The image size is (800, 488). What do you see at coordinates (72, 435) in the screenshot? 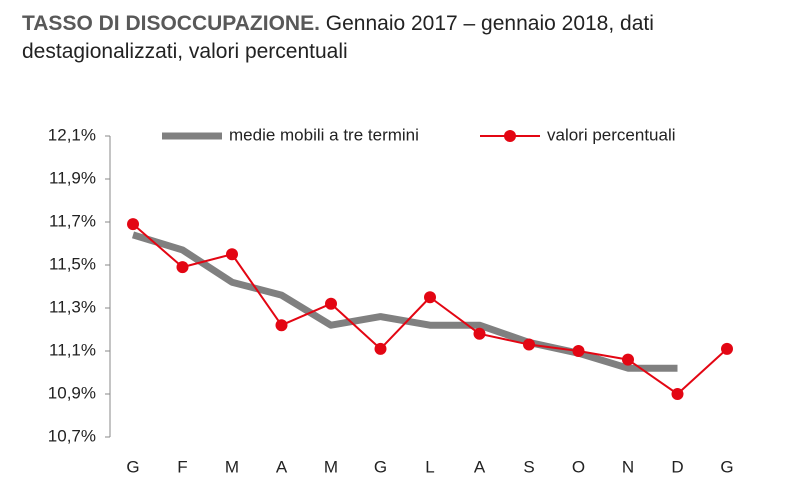
I see `y-tick-label: 10,7%` at bounding box center [72, 435].